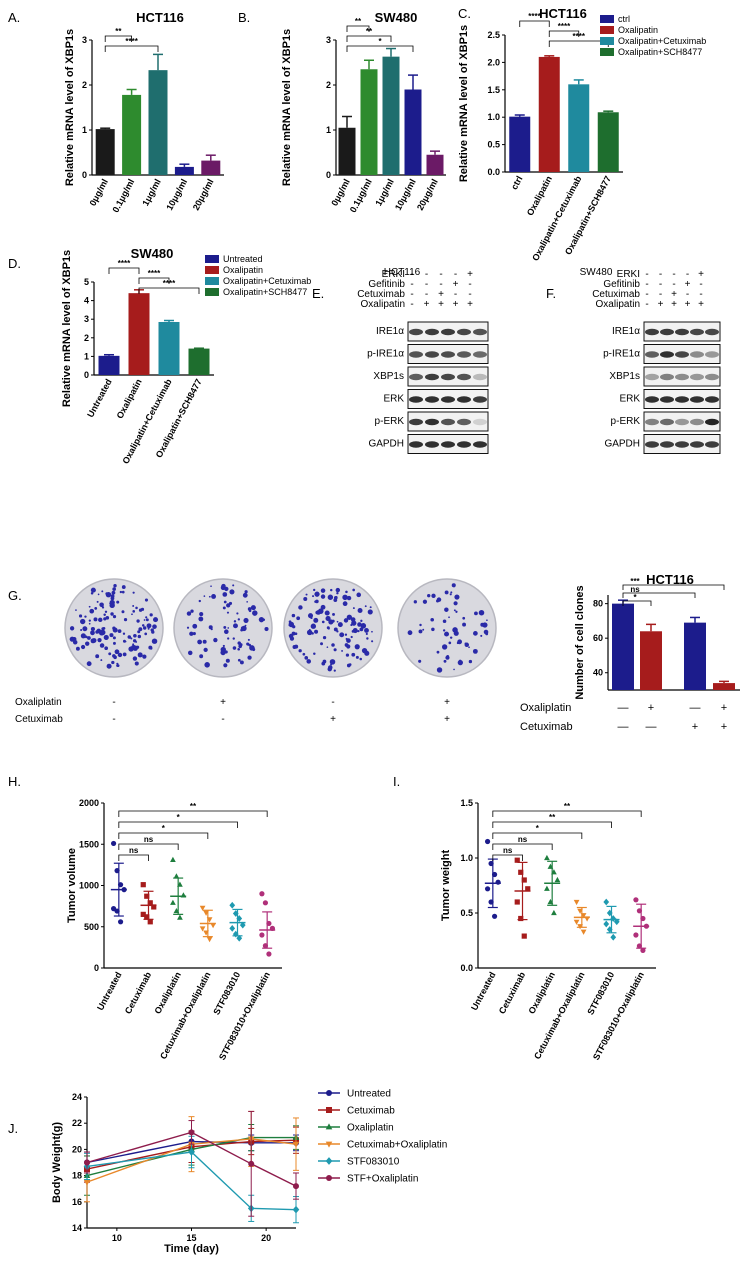  What do you see at coordinates (77, 1202) in the screenshot?
I see `y-tick-label: 16` at bounding box center [77, 1202].